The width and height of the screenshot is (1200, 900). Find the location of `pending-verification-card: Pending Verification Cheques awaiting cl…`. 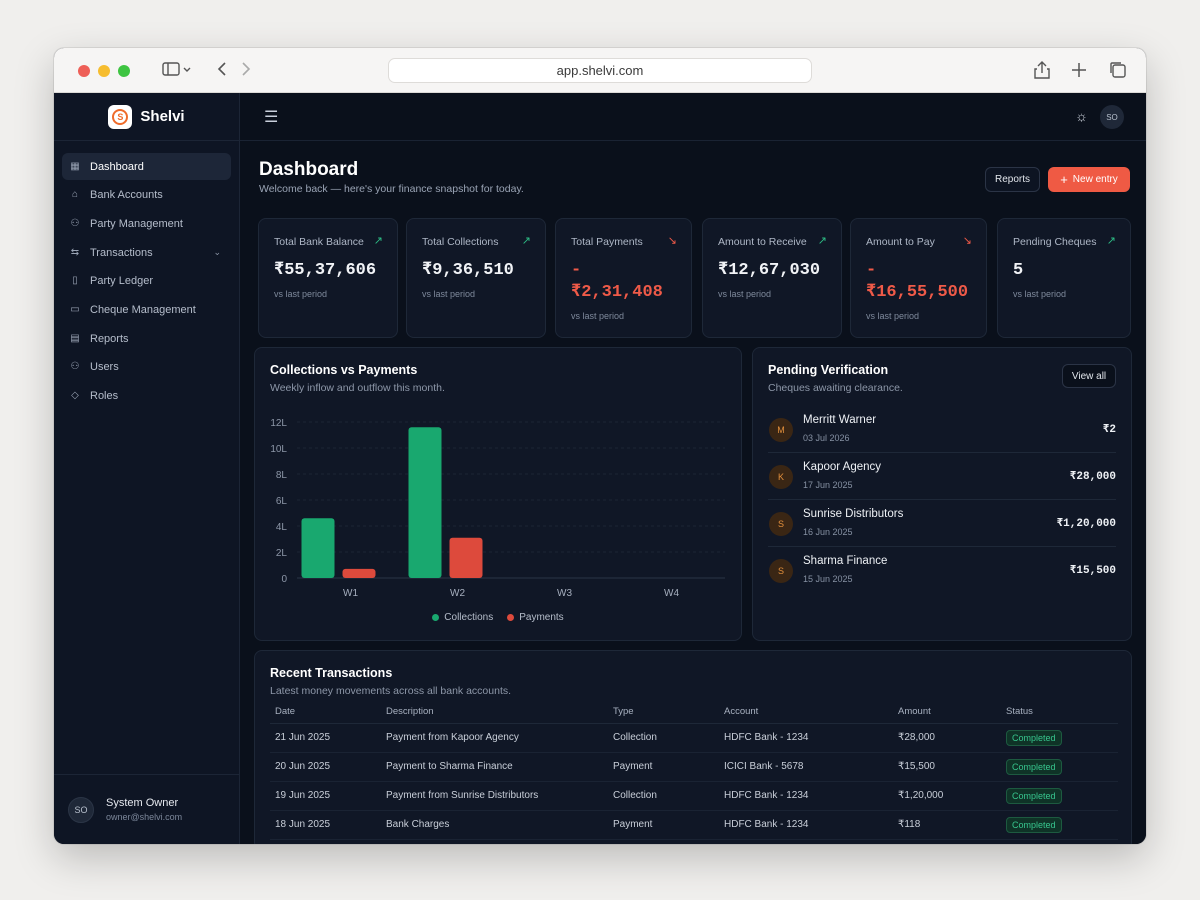

pending-verification-card: Pending Verification Cheques awaiting cl… is located at coordinates (942, 494).